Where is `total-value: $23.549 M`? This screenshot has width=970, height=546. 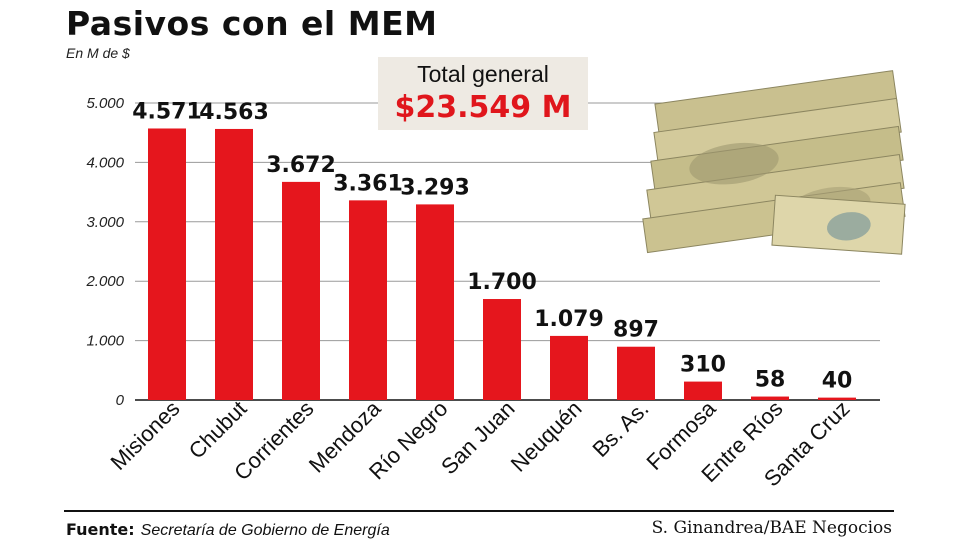 total-value: $23.549 M is located at coordinates (483, 107).